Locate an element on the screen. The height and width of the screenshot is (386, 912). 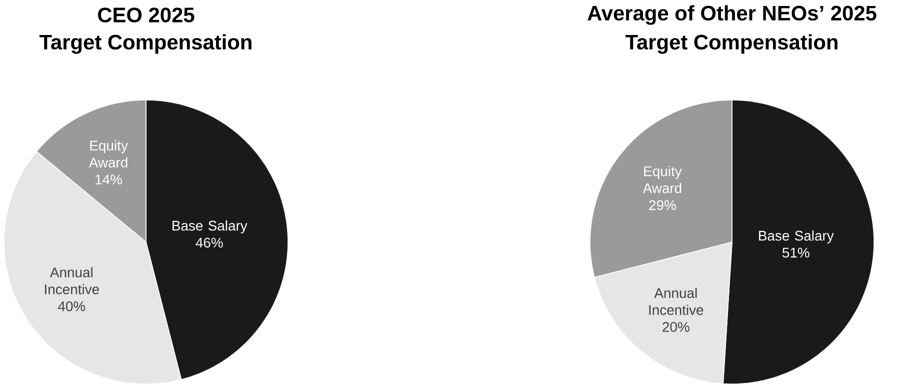
data-label: 51% is located at coordinates (796, 253).